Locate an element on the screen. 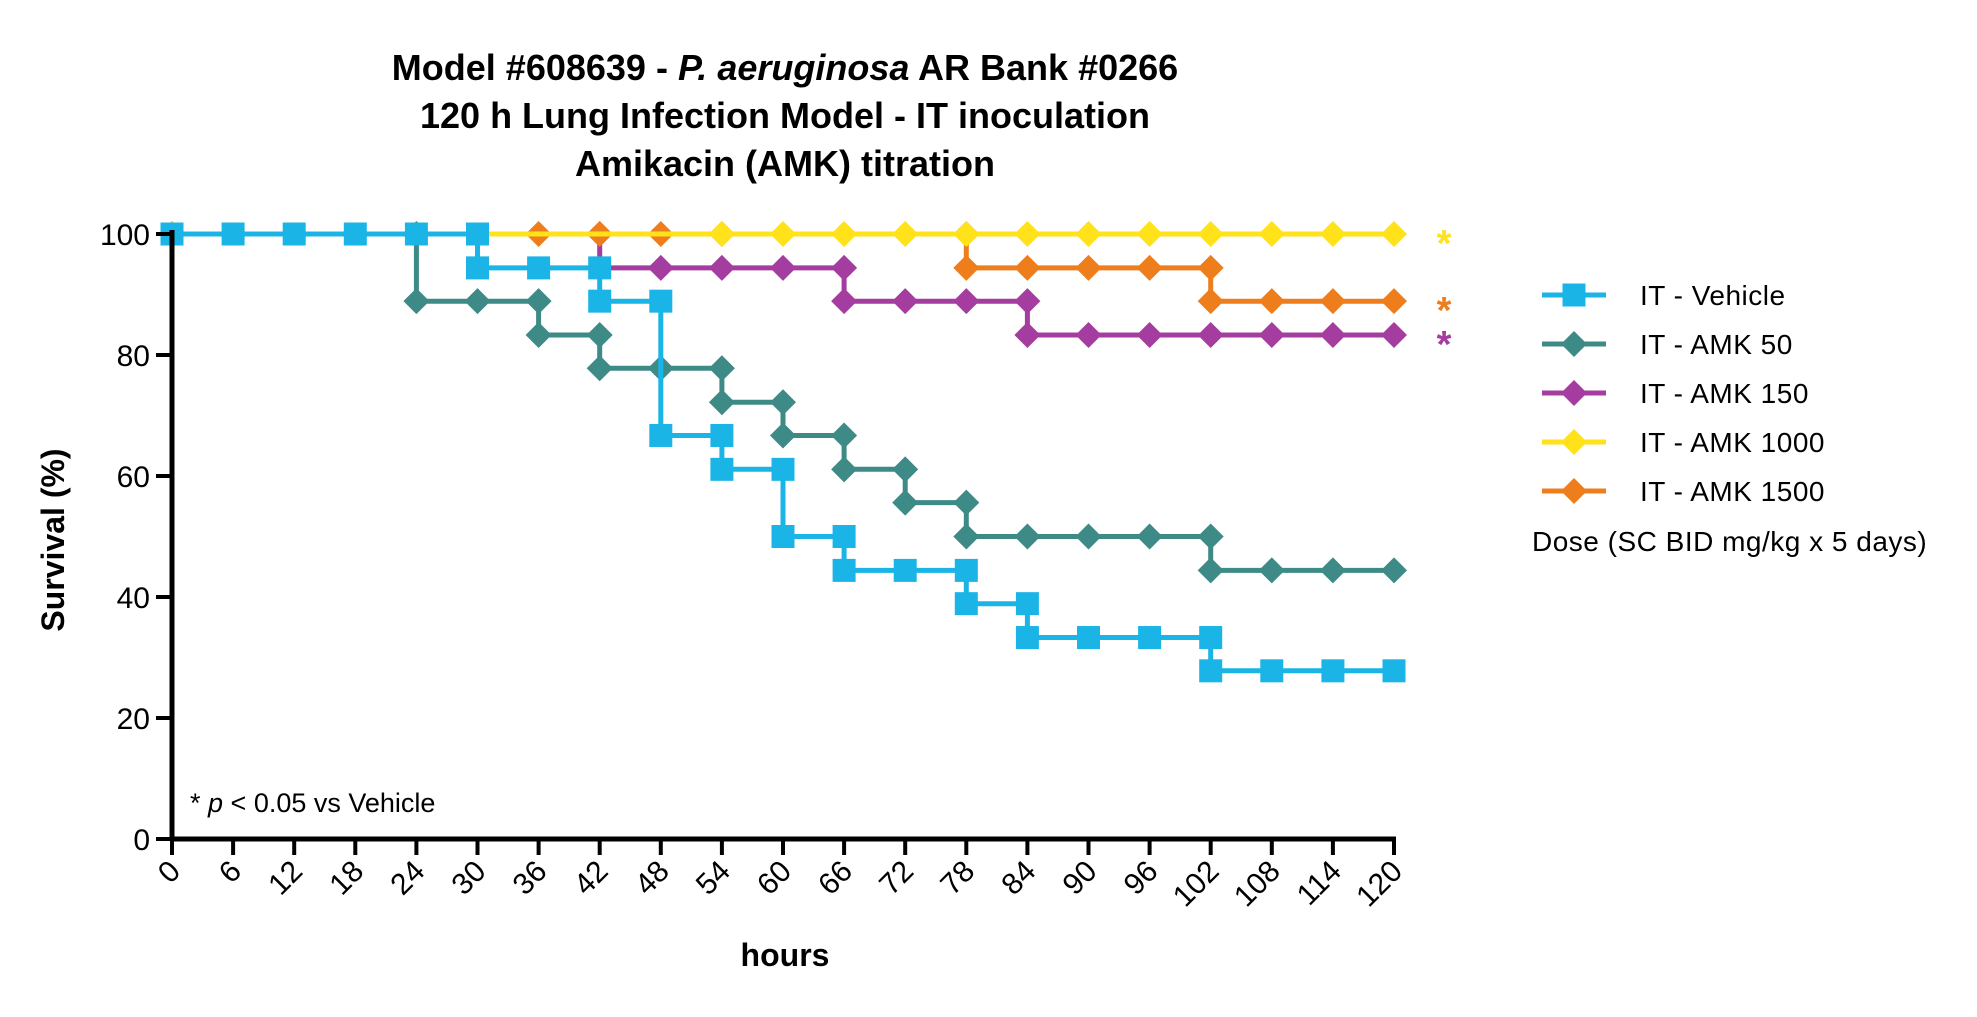 Image resolution: width=1977 pixels, height=1017 pixels. significance-stars: *** is located at coordinates (1444, 294).